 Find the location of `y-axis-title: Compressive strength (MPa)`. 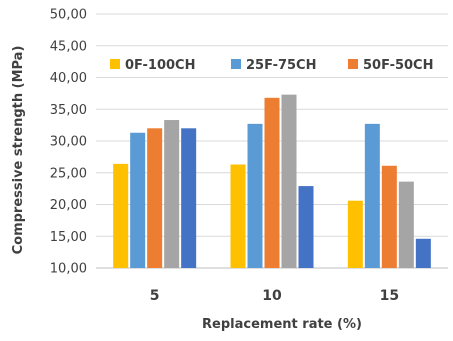

y-axis-title: Compressive strength (MPa) is located at coordinates (18, 150).